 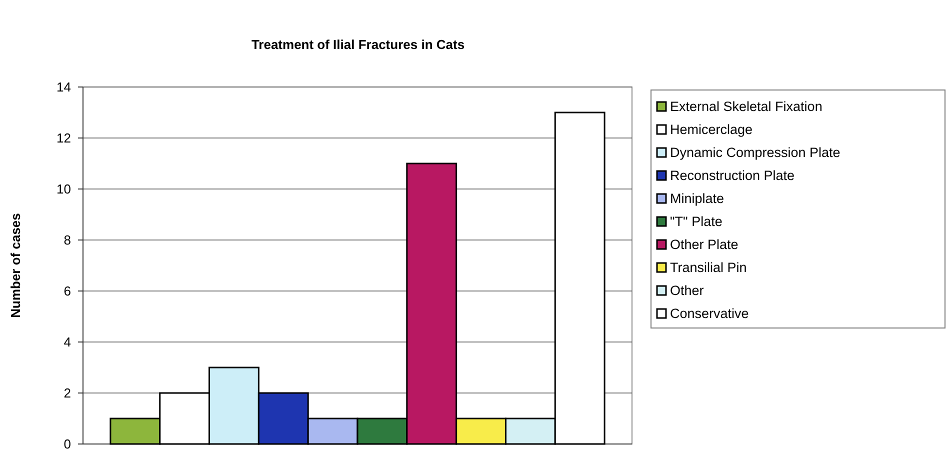 What do you see at coordinates (15, 265) in the screenshot?
I see `y-axis-title: Number of cases` at bounding box center [15, 265].